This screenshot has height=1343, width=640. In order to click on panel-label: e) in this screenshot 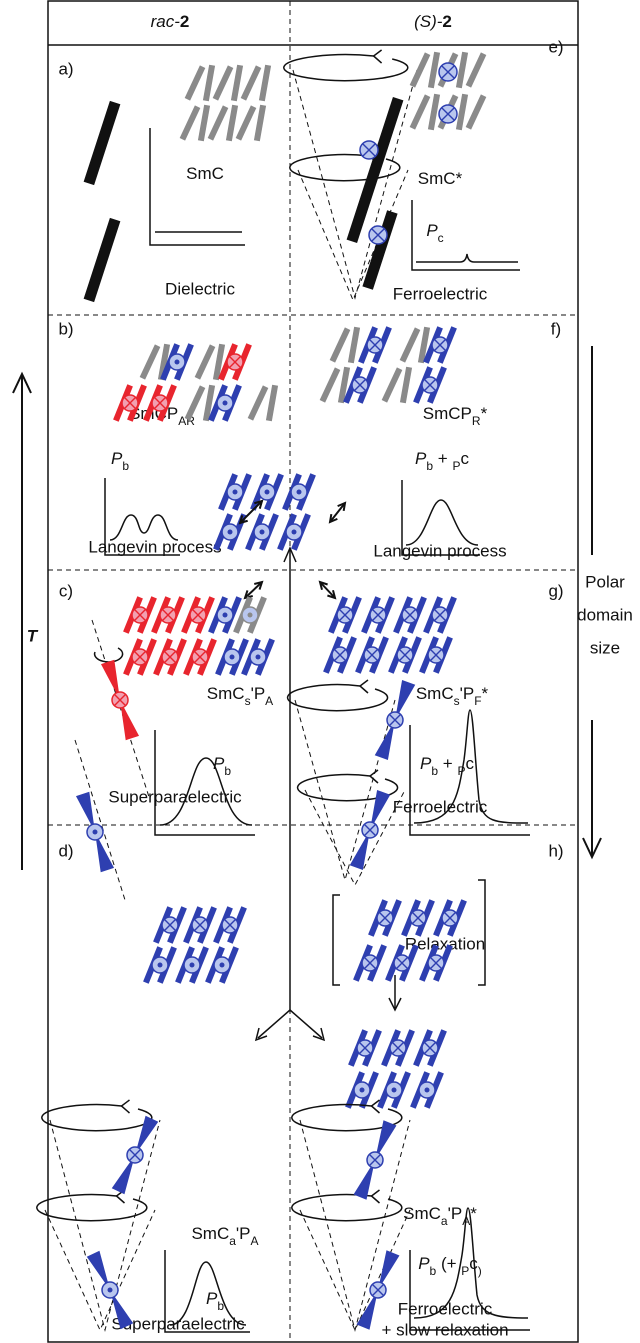, I will do `click(555, 46)`.